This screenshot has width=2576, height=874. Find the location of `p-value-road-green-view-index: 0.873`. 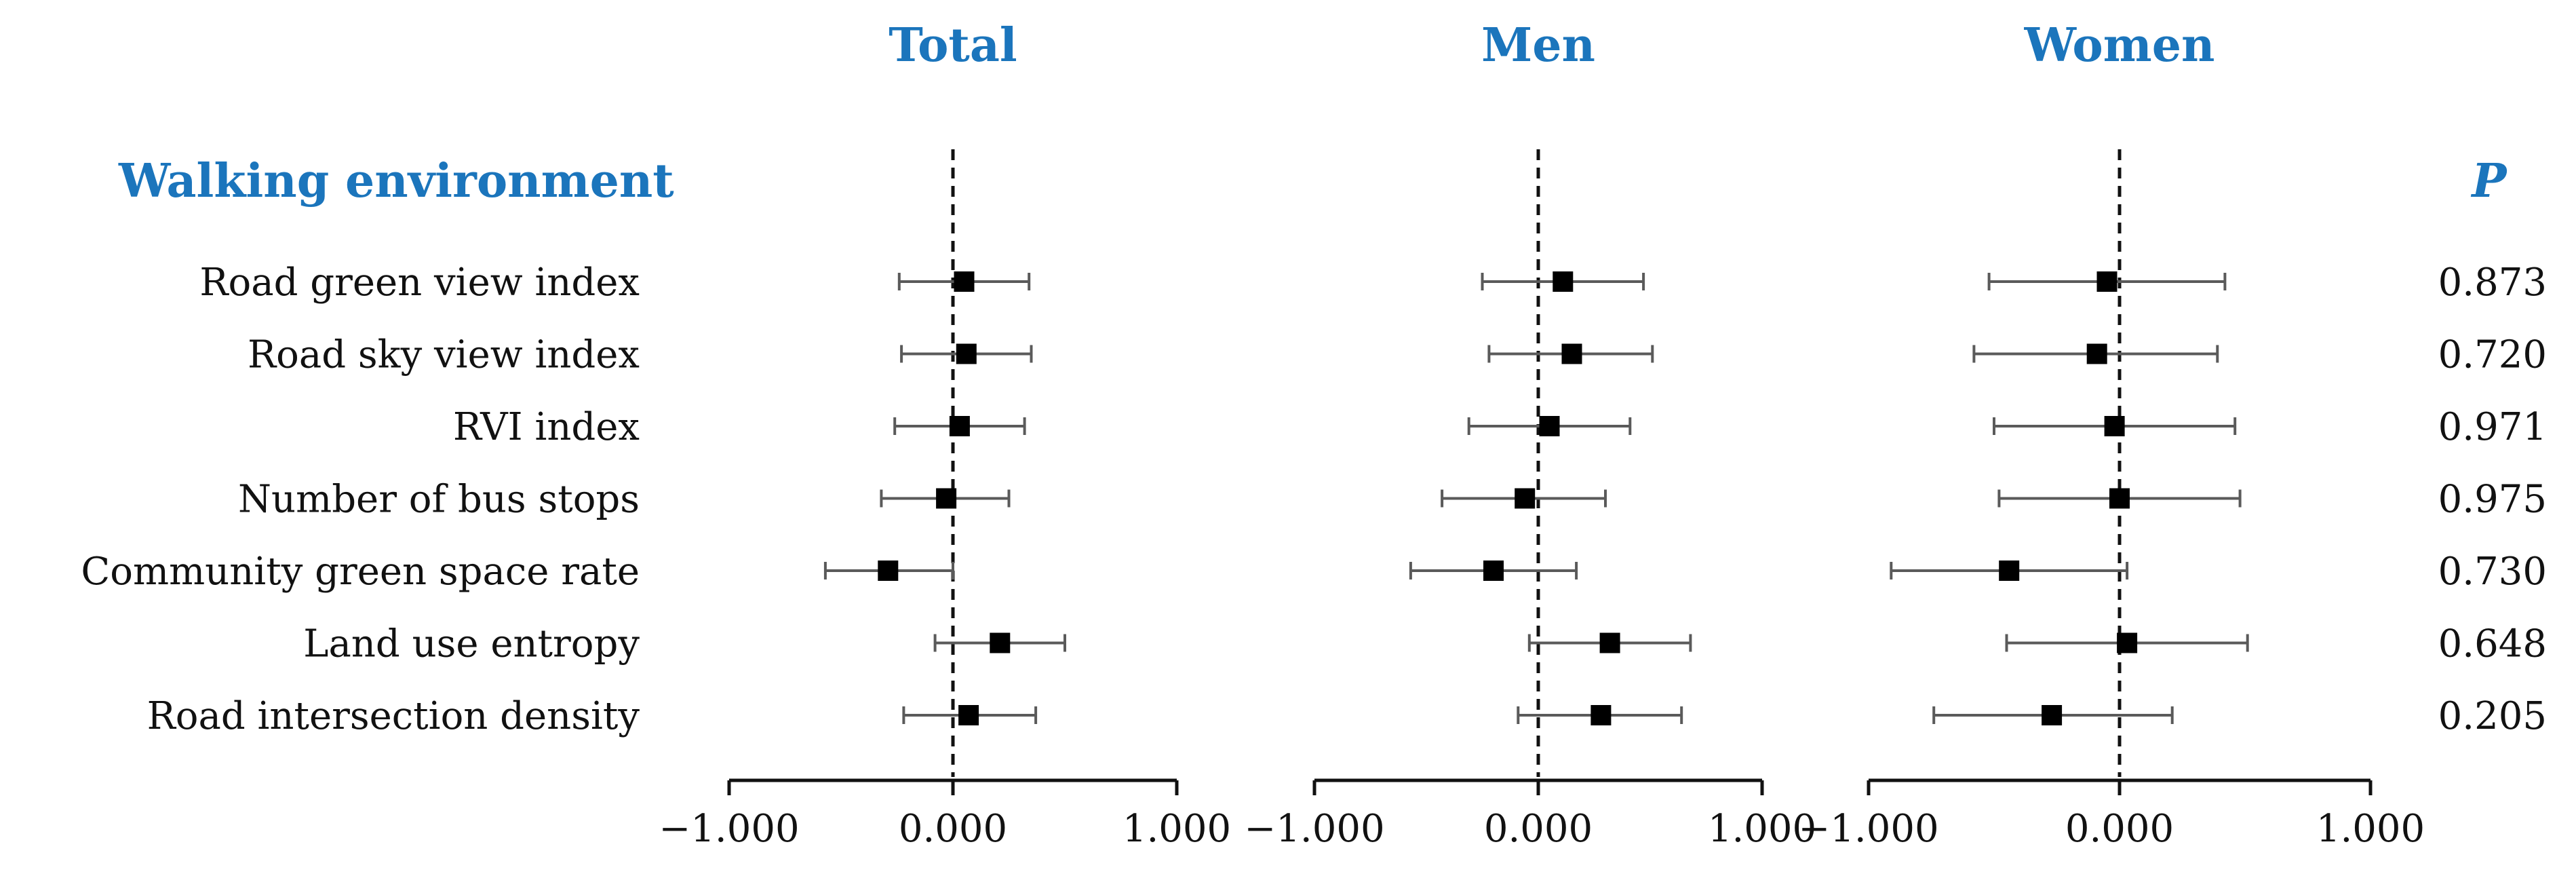

p-value-road-green-view-index: 0.873 is located at coordinates (2492, 283).